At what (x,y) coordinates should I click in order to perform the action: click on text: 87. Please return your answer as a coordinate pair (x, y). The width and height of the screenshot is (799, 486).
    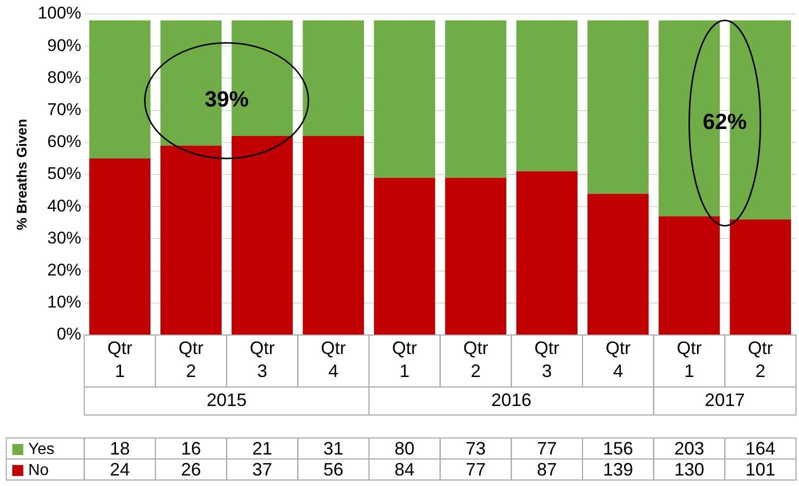
    Looking at the image, I should click on (546, 469).